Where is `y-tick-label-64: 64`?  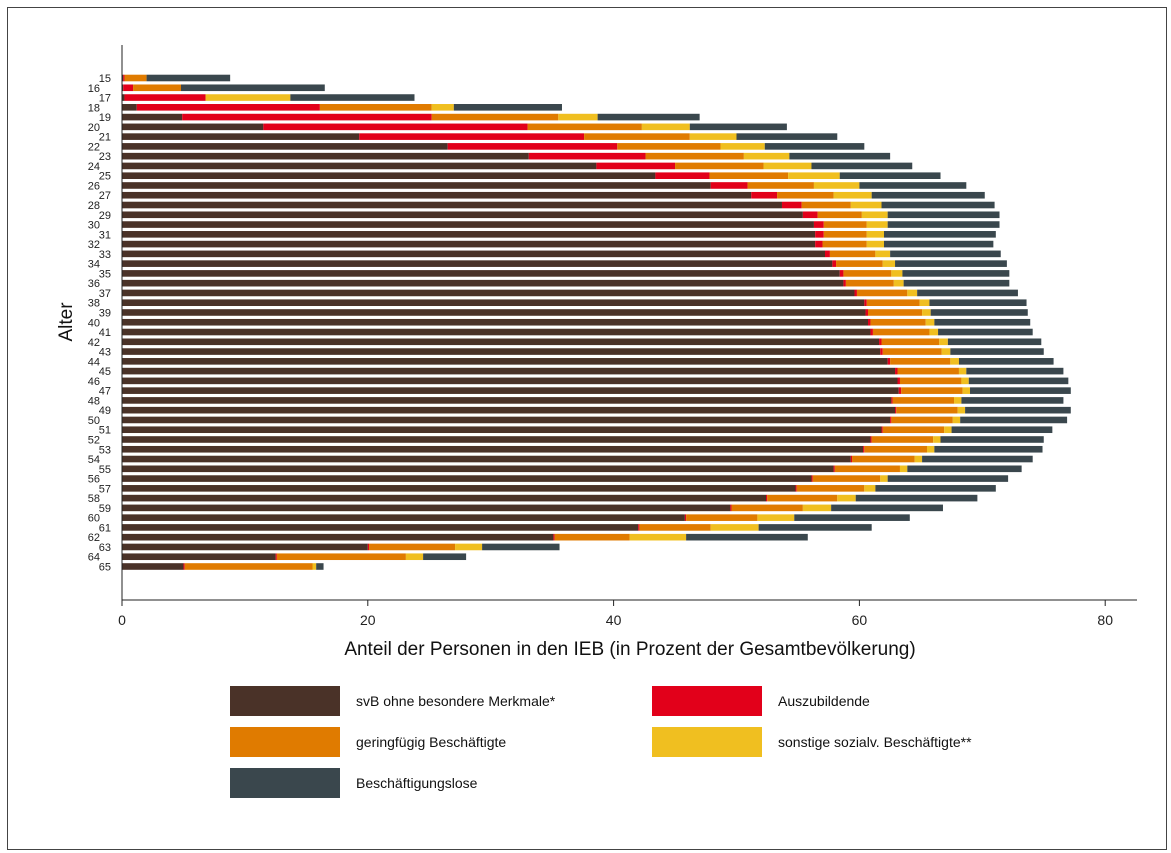
y-tick-label-64: 64 is located at coordinates (94, 558).